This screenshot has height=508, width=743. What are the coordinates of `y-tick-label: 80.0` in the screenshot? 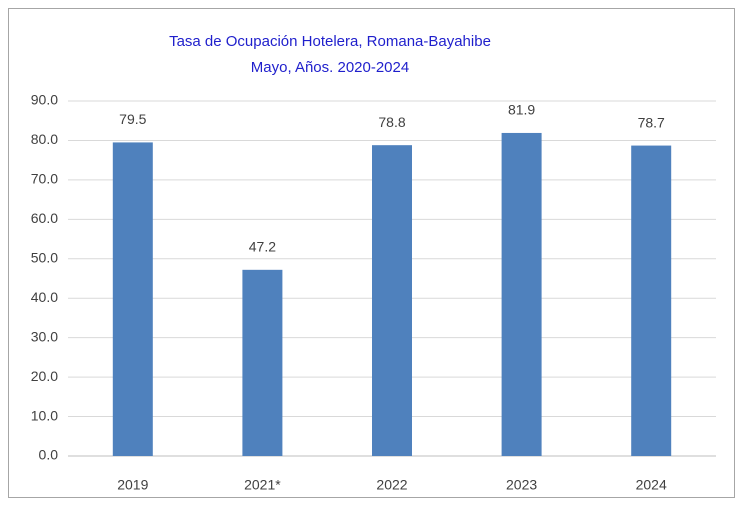 It's located at (44, 139).